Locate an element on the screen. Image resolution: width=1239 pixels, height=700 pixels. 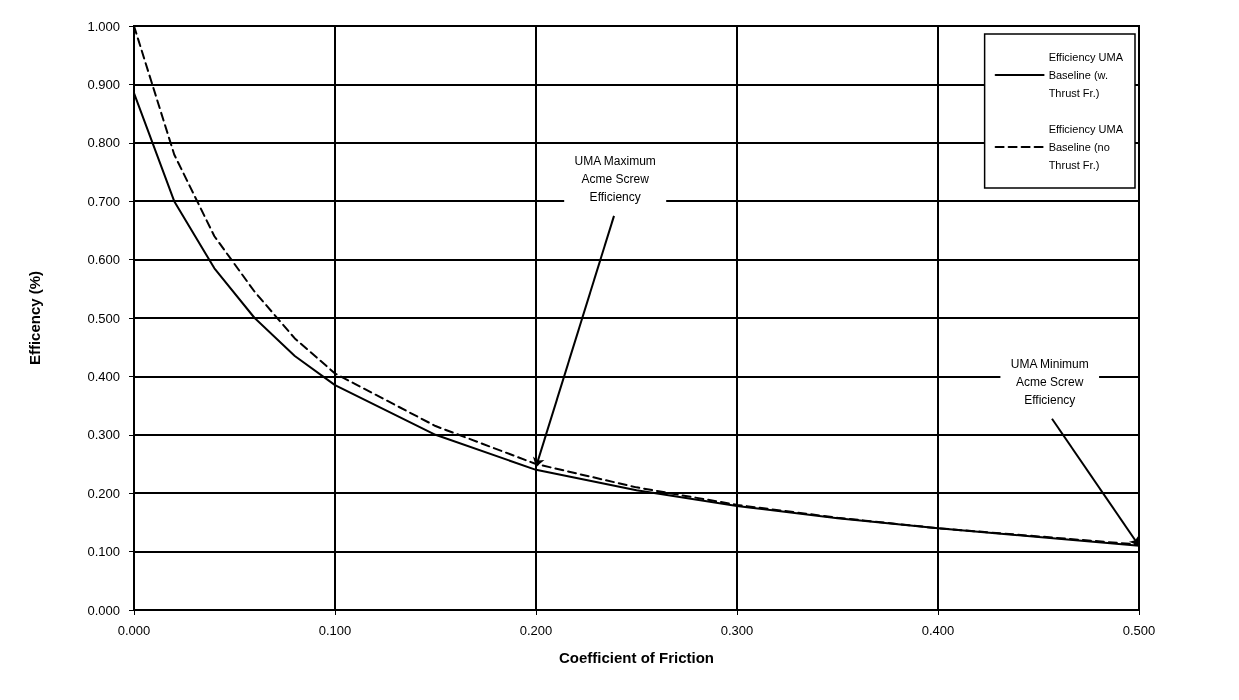
y-tick-label: 0.200 is located at coordinates (103, 493).